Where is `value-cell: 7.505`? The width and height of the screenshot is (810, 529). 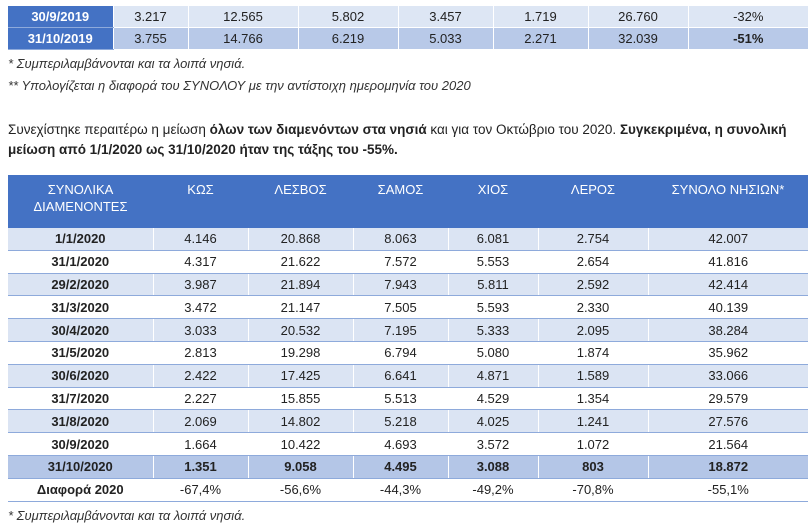
value-cell: 7.505 is located at coordinates (400, 307).